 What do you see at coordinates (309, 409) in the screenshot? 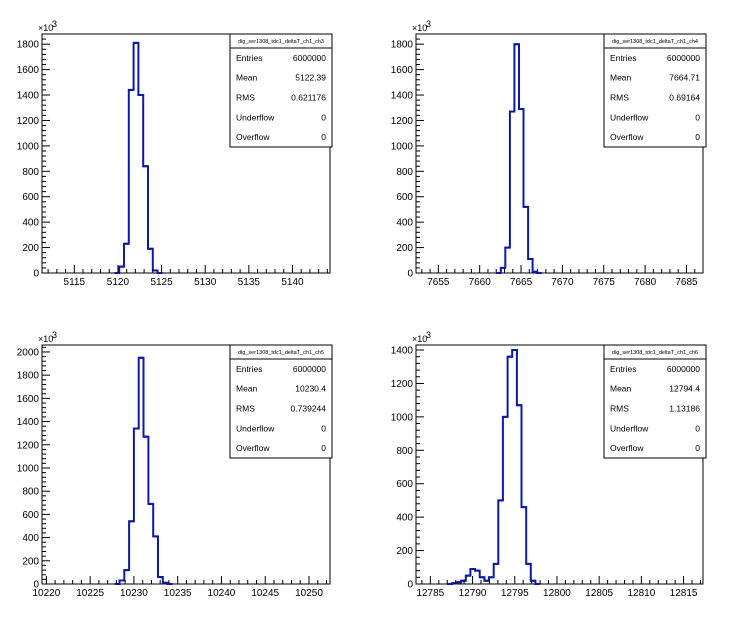
I see `stats-value: 0.739244` at bounding box center [309, 409].